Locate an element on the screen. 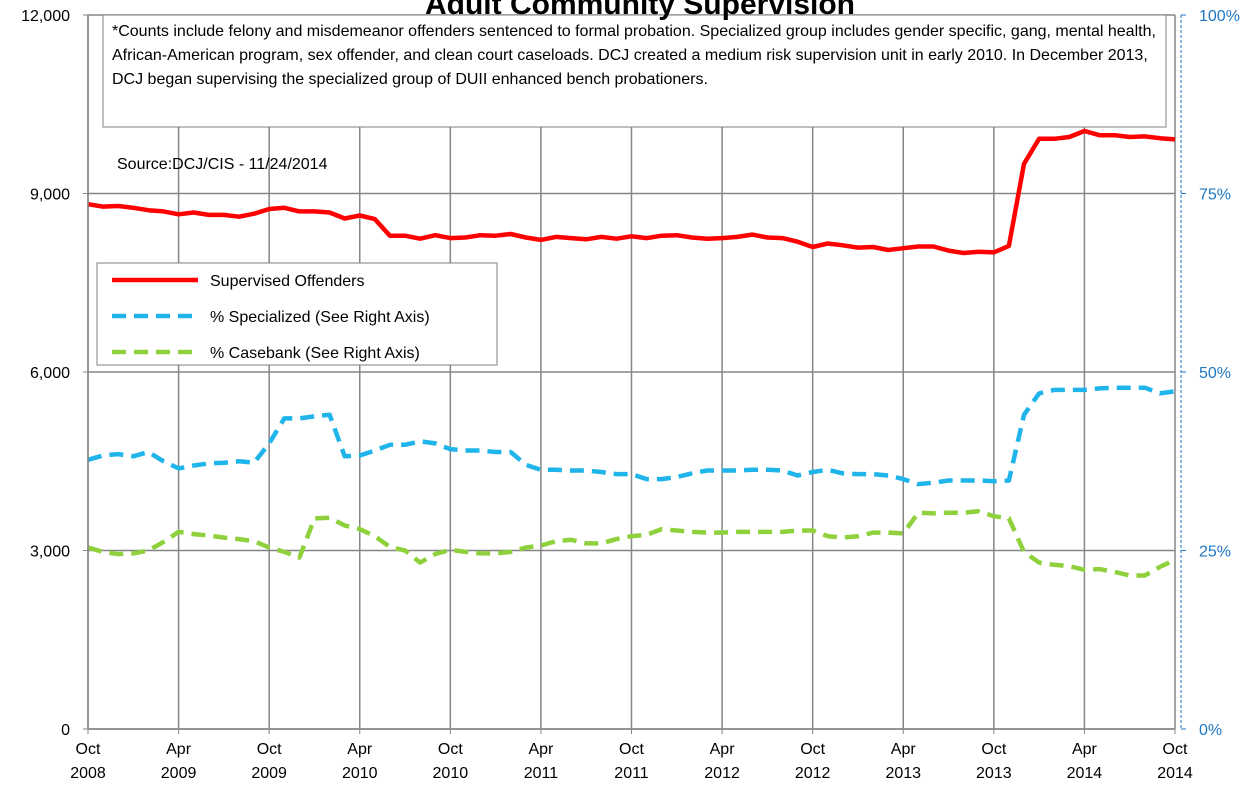 Image resolution: width=1260 pixels, height=797 pixels. legend-label: Supervised Offenders is located at coordinates (287, 281).